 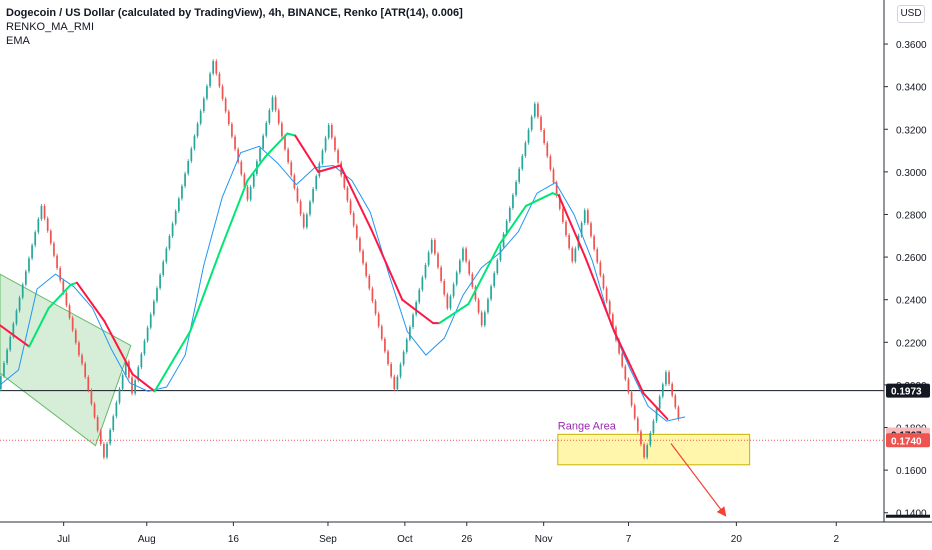 I want to click on currency-button: USD, so click(x=911, y=14).